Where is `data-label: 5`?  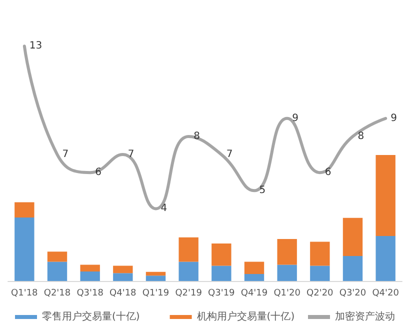 data-label: 5 is located at coordinates (262, 190).